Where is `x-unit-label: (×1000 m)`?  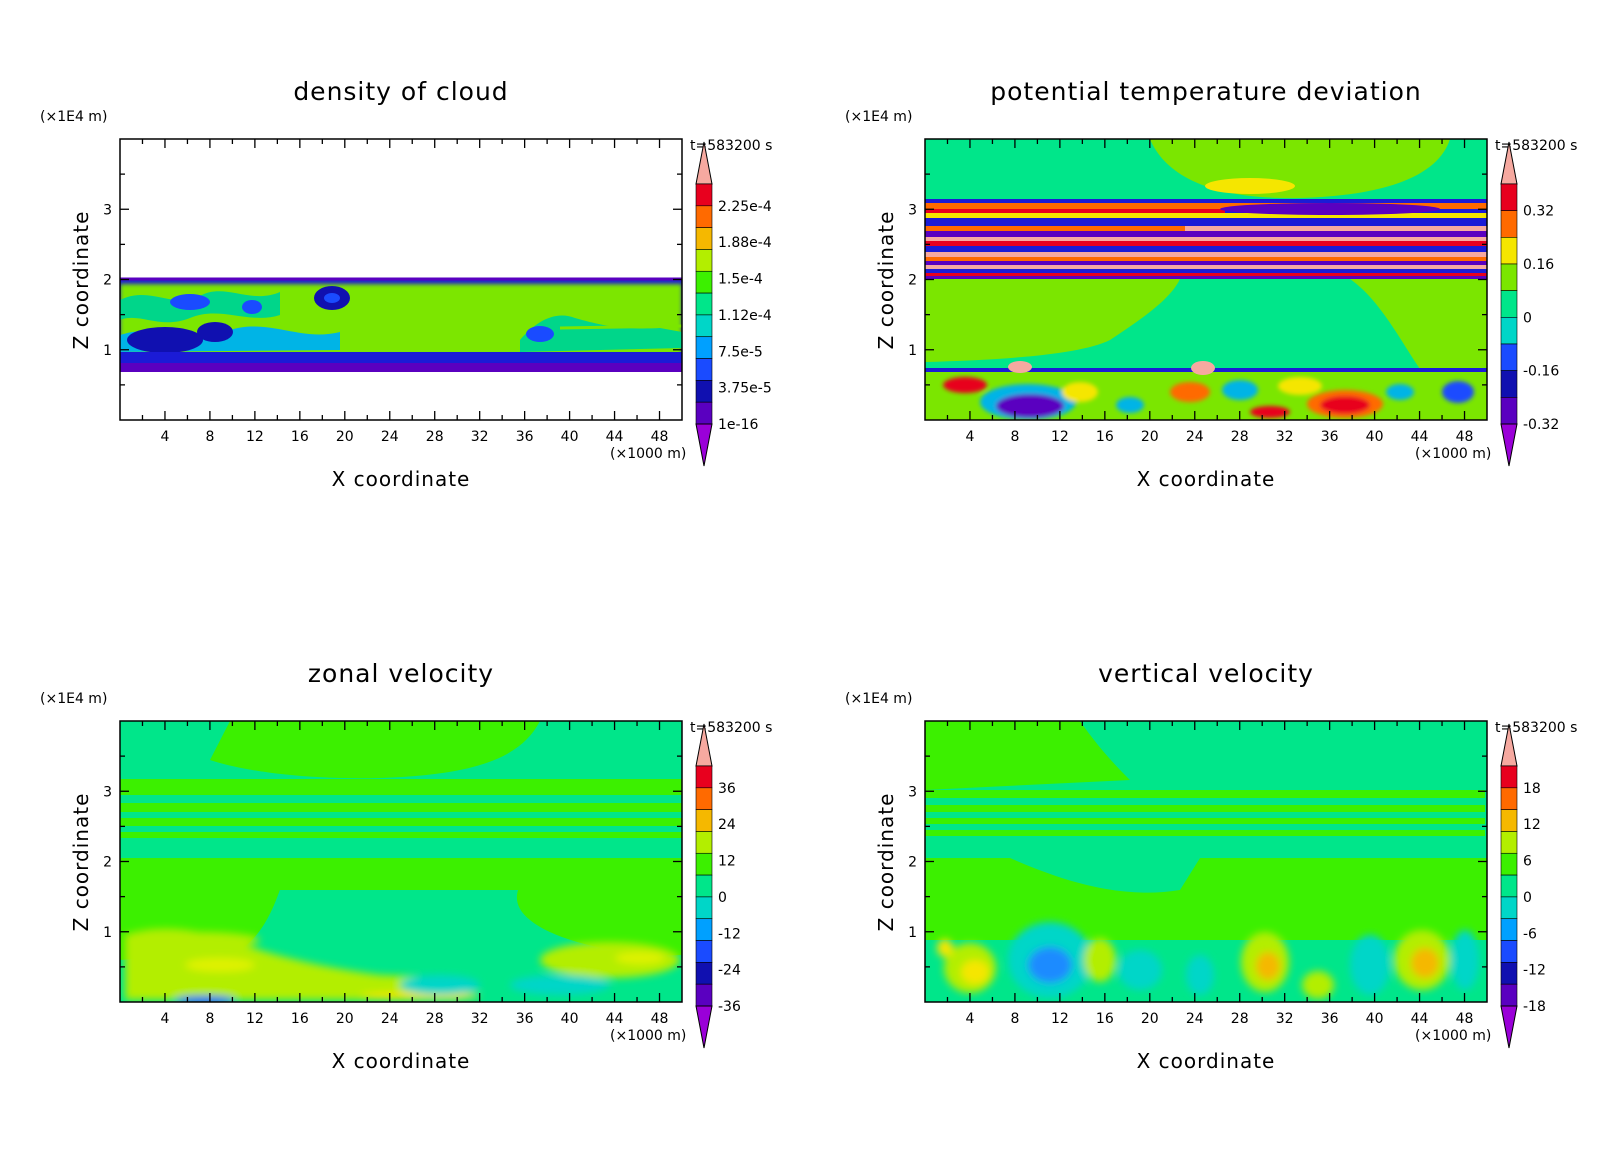 x-unit-label: (×1000 m) is located at coordinates (1453, 1036).